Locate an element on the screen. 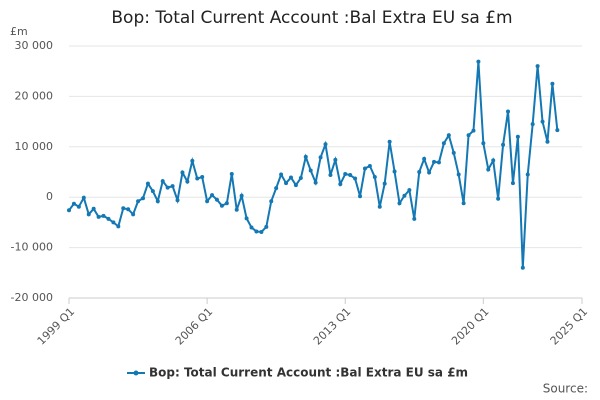 This screenshot has height=400, width=600. x-tick-label: 2025 Q1 is located at coordinates (569, 326).